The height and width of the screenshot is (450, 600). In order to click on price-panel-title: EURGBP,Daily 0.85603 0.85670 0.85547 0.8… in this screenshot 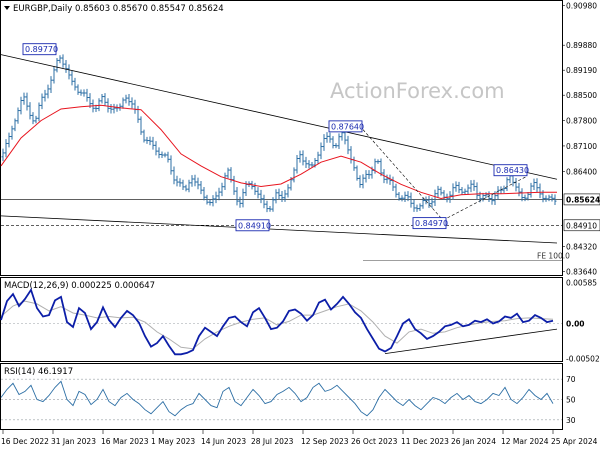, I will do `click(118, 9)`.